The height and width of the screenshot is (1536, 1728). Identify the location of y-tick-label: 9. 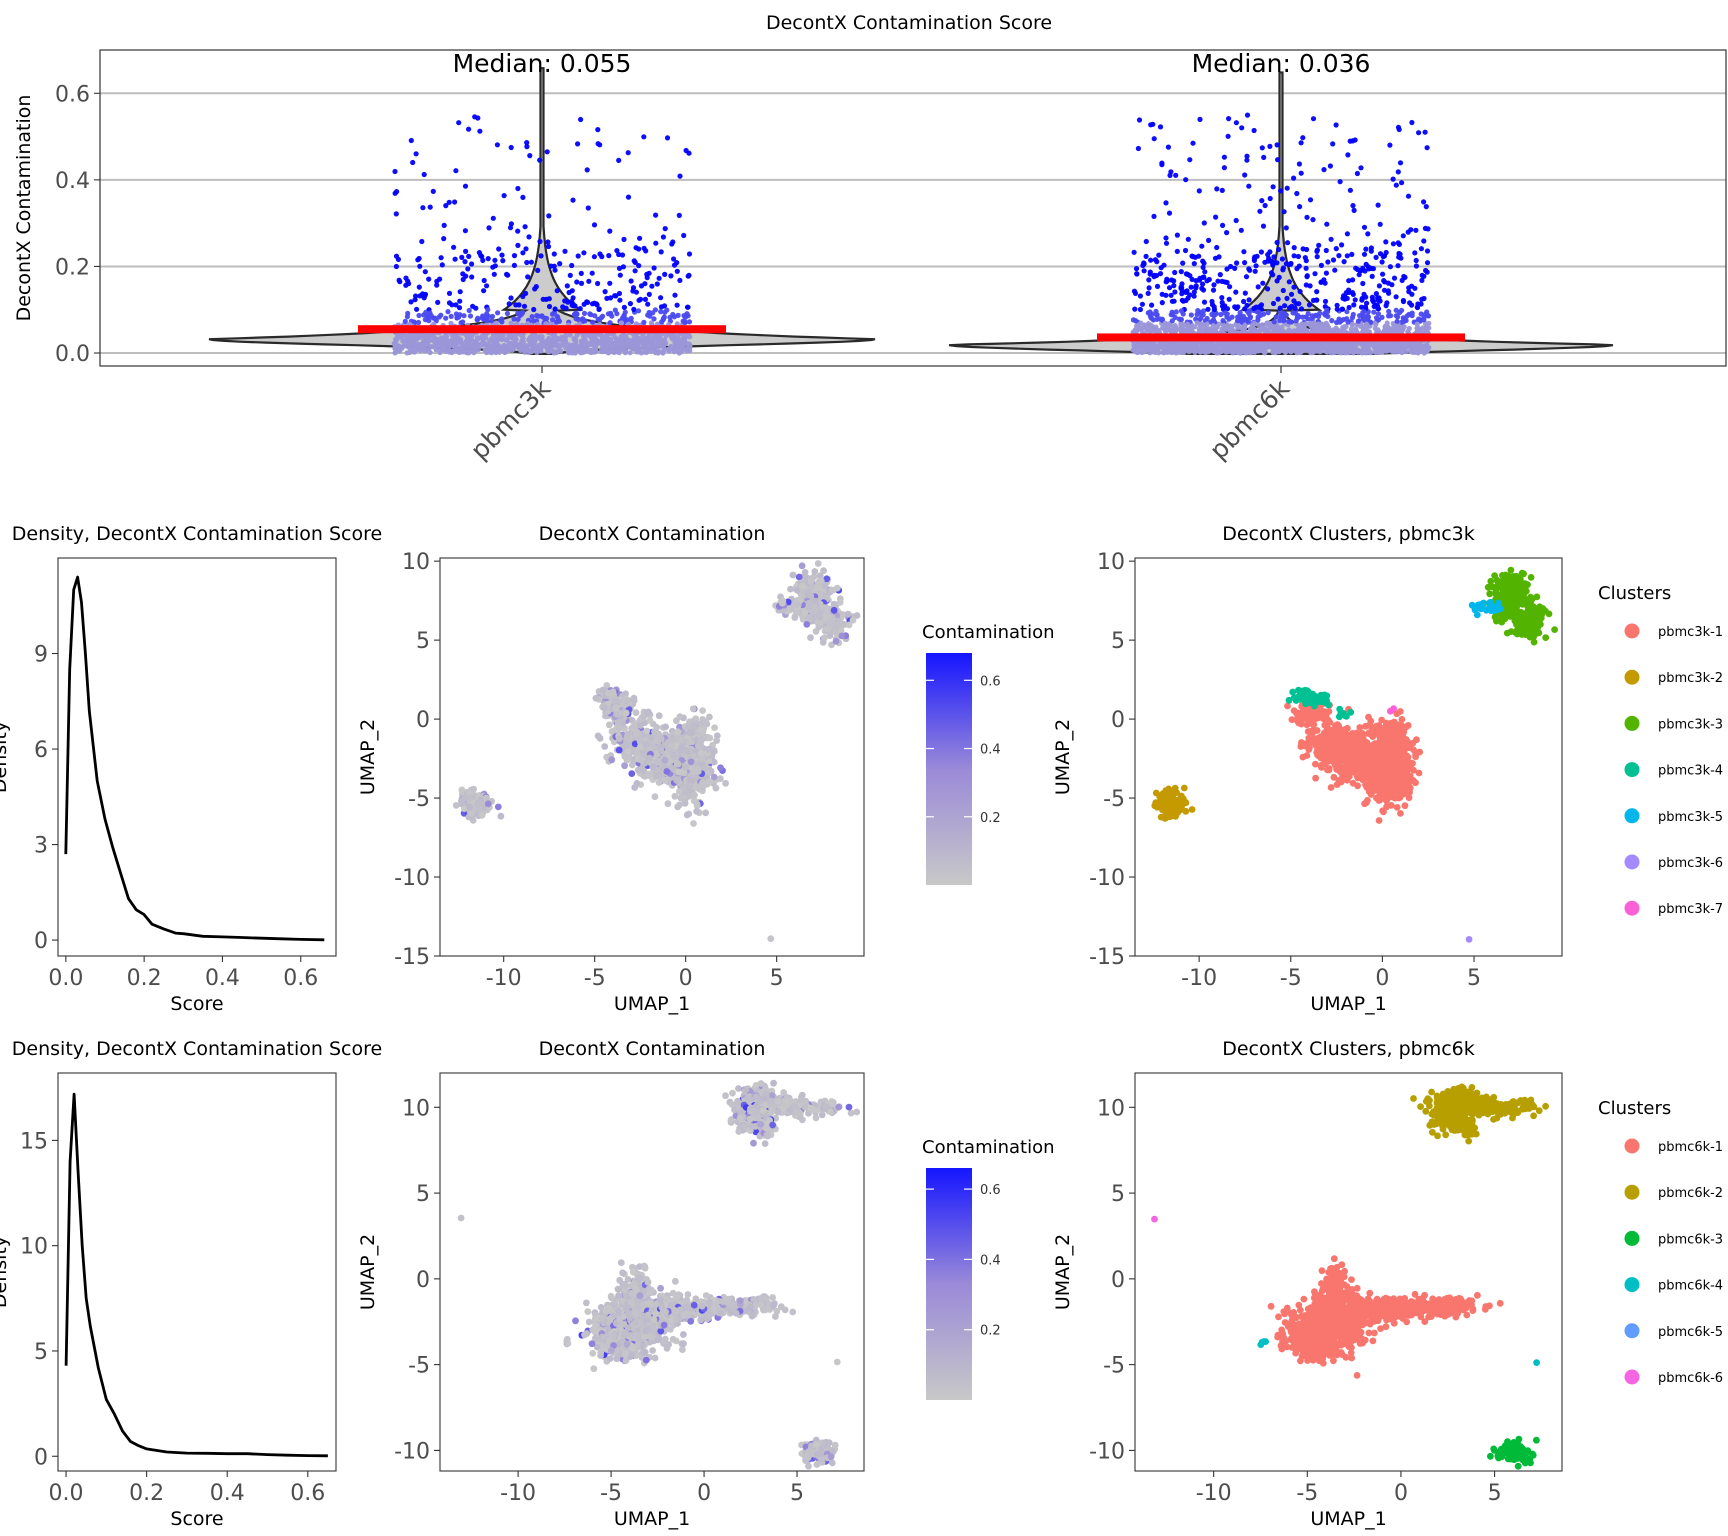
(41, 655).